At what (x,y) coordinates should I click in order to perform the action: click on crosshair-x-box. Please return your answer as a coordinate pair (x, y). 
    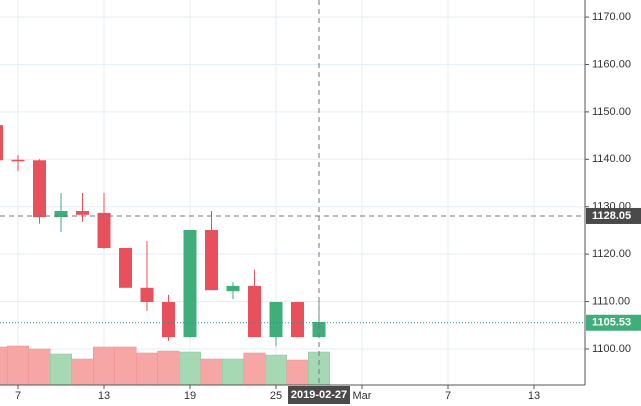
    Looking at the image, I should click on (319, 395).